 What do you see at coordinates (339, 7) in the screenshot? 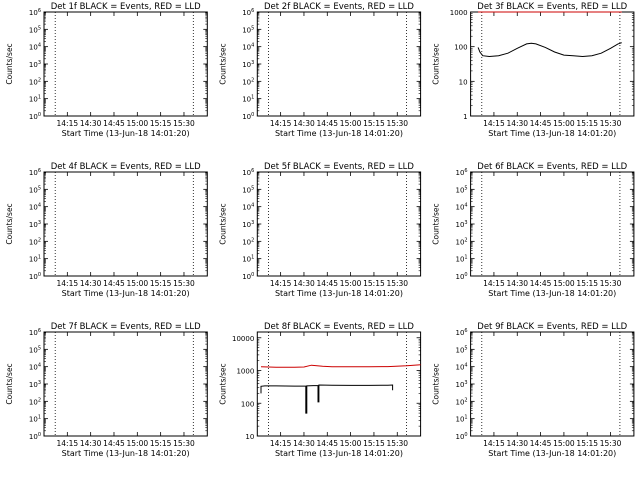
I see `panel-title: Det 2f BLACK = Events, RED = LLD` at bounding box center [339, 7].